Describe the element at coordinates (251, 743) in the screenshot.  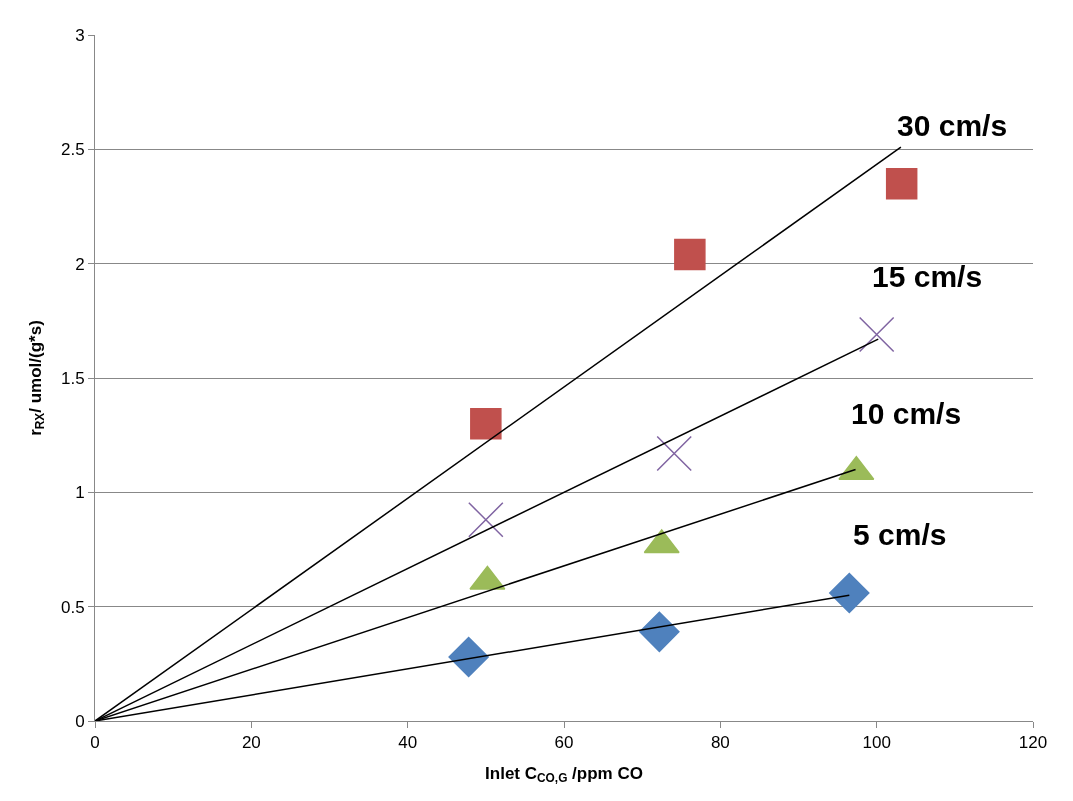
I see `x-tick-label: 20` at that location.